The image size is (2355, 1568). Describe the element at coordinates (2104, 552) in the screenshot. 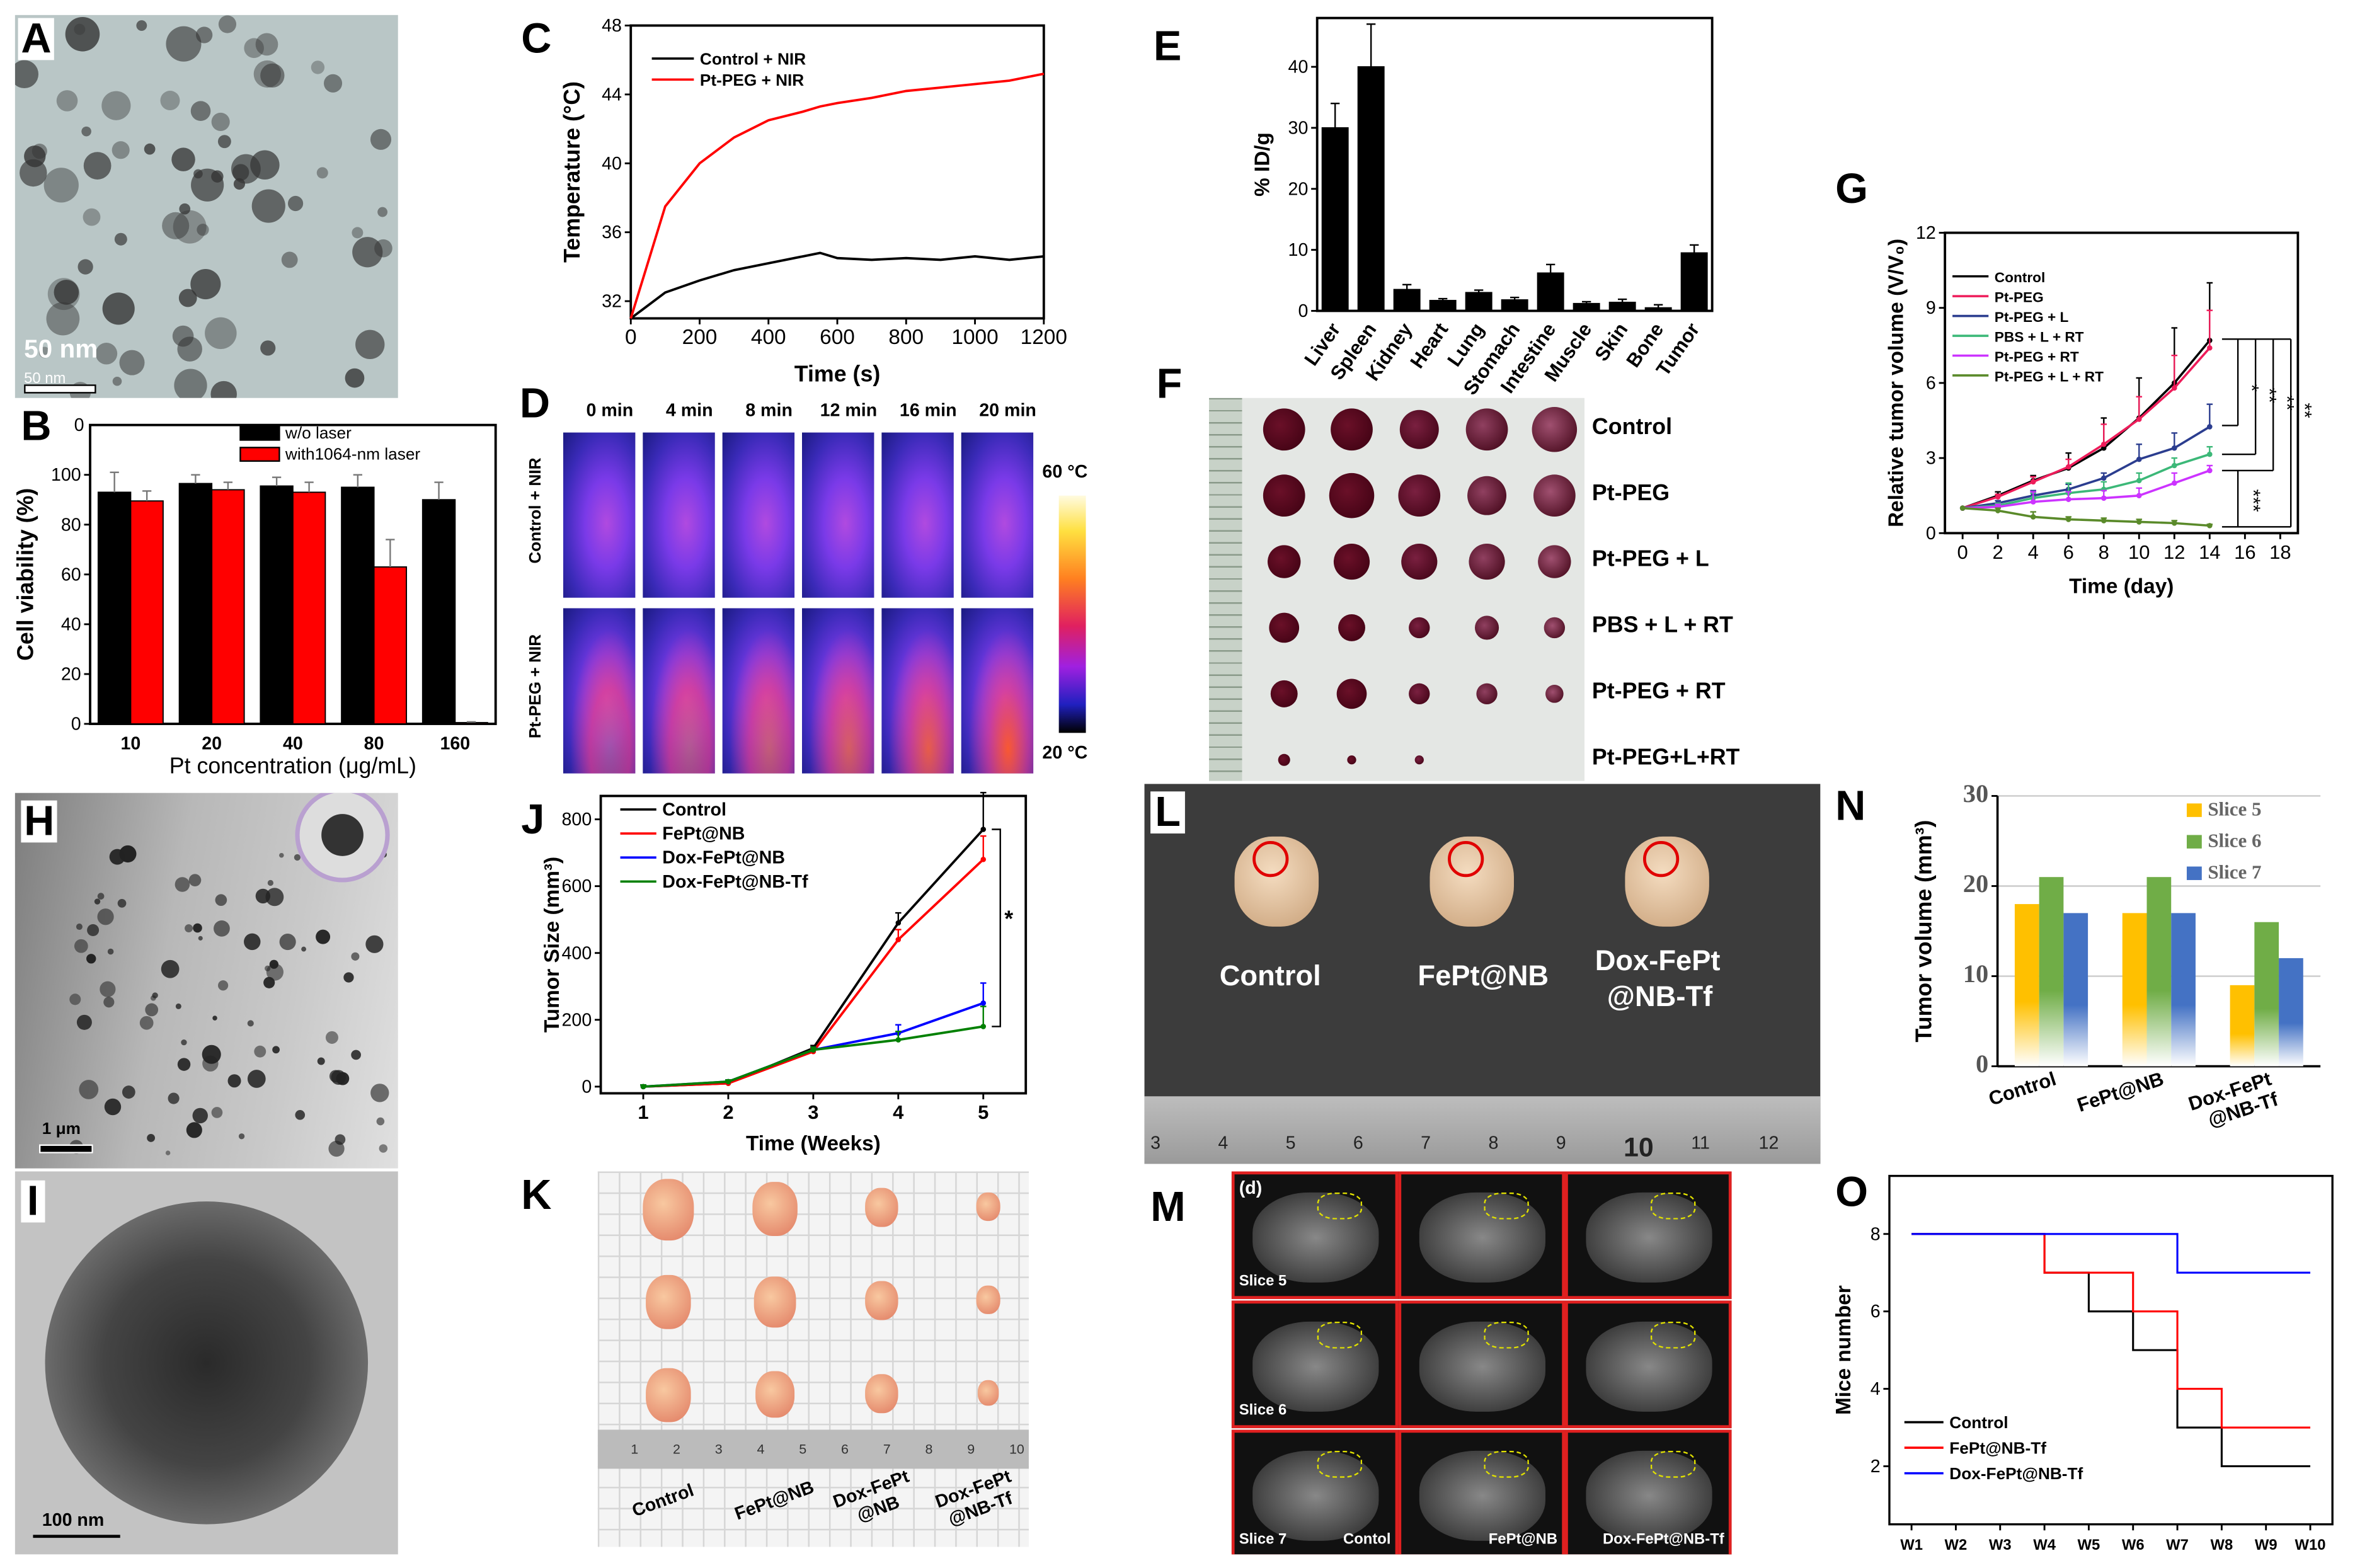

I see `x-tick-label: 8` at that location.